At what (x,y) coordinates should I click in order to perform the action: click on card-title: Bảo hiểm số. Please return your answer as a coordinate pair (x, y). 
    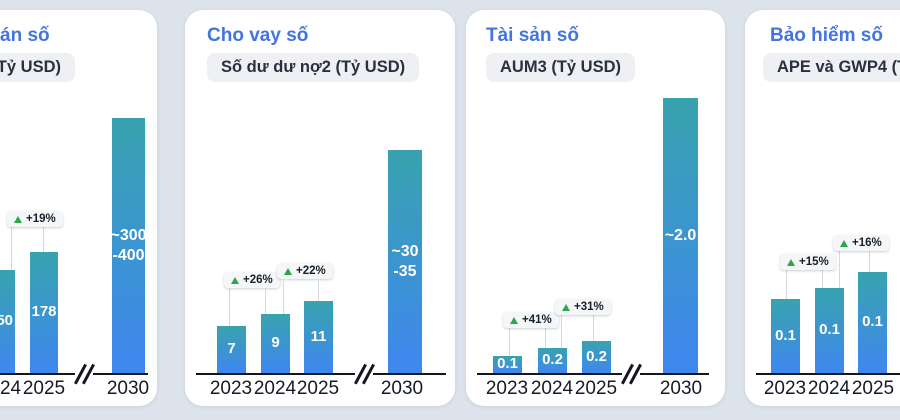
    Looking at the image, I should click on (826, 35).